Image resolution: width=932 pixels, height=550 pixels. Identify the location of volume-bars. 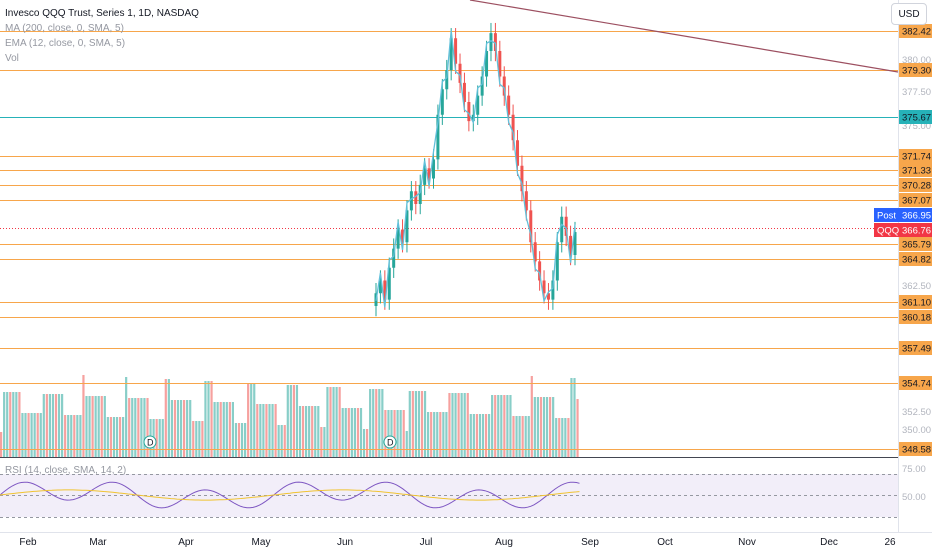
(289, 416).